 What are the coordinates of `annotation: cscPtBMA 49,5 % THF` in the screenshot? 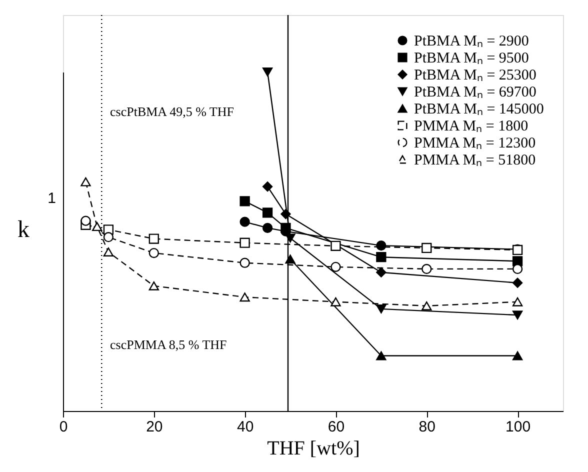 It's located at (172, 111).